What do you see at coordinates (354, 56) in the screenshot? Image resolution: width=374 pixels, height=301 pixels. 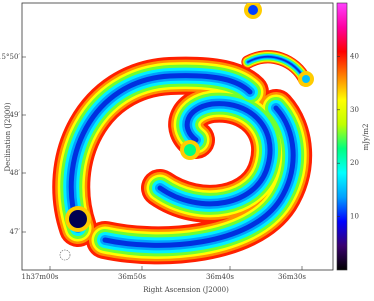 I see `colorbar-tick-label: 40` at bounding box center [354, 56].